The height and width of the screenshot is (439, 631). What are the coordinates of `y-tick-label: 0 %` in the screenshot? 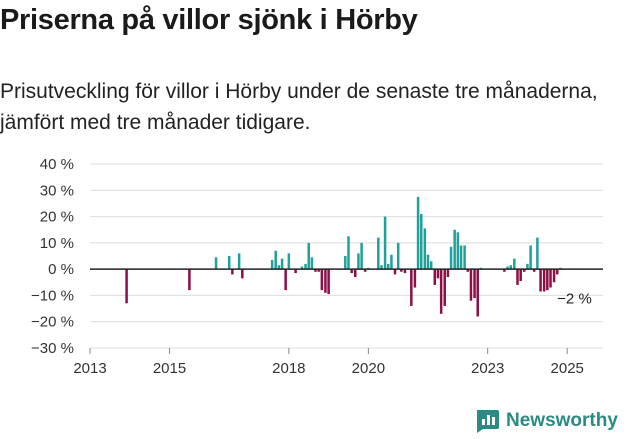 It's located at (61, 269).